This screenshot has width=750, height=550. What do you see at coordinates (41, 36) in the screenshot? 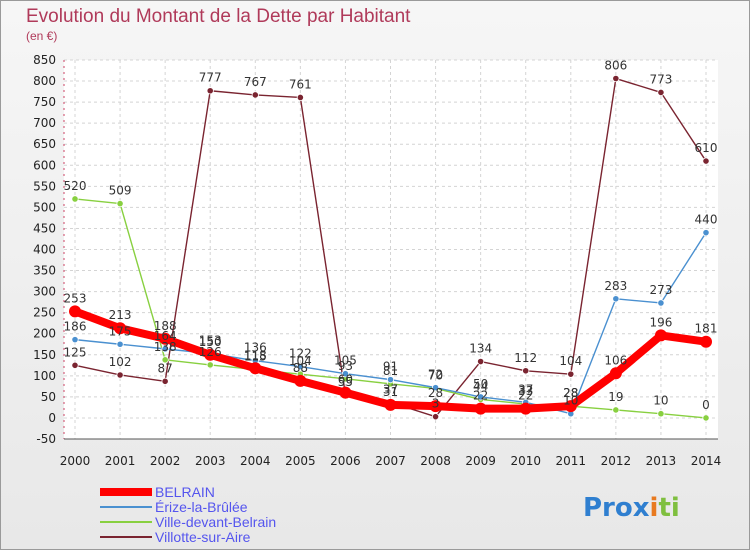
I see `unit-label: (en €)` at bounding box center [41, 36].